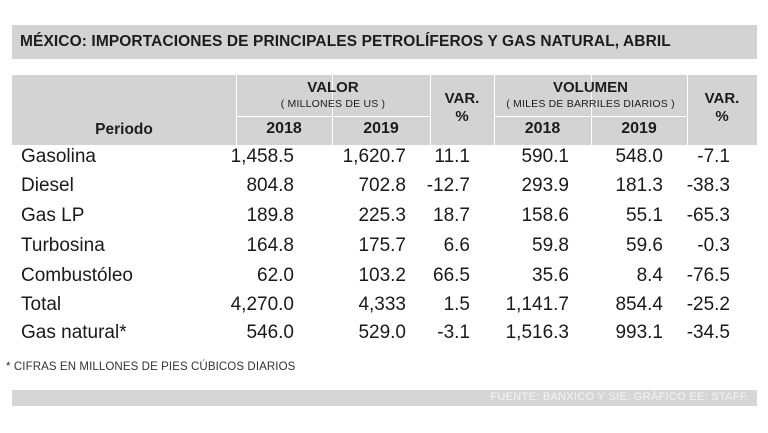 The height and width of the screenshot is (433, 768). Describe the element at coordinates (639, 185) in the screenshot. I see `cell-vol2019: 181.3` at that location.